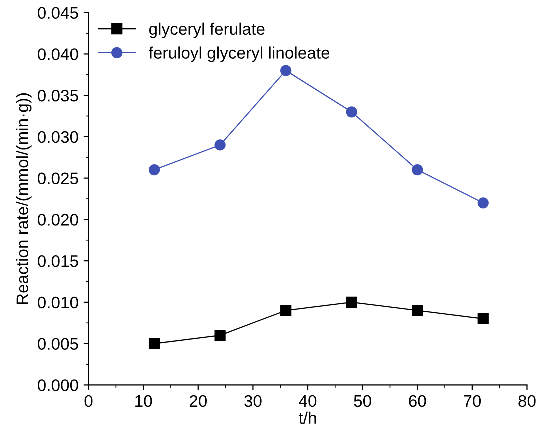 The image size is (538, 428). Describe the element at coordinates (144, 401) in the screenshot. I see `x-tick-label: 10` at that location.